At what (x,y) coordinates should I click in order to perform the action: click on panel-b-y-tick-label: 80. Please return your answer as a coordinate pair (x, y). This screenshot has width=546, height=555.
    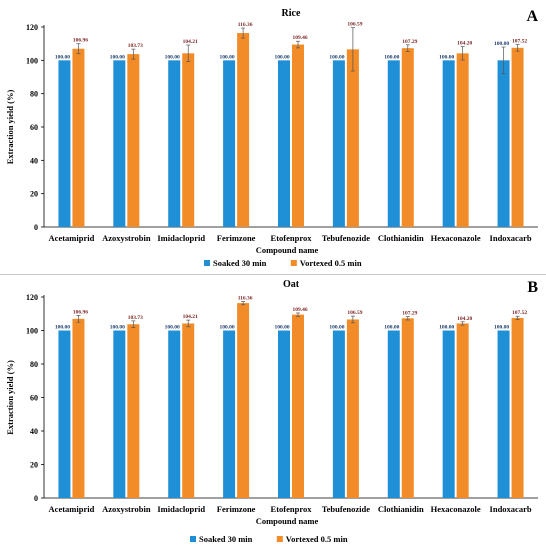
    Looking at the image, I should click on (34, 364).